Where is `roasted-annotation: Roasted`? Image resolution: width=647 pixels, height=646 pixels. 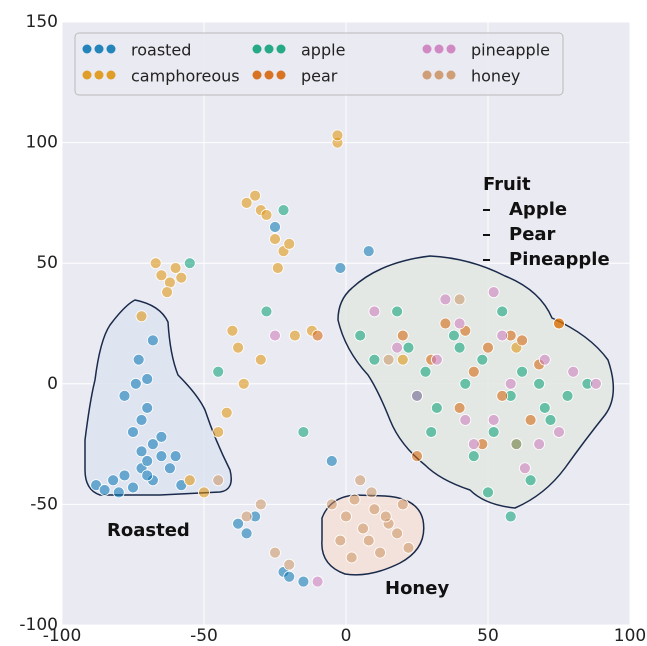 roasted-annotation: Roasted is located at coordinates (148, 530).